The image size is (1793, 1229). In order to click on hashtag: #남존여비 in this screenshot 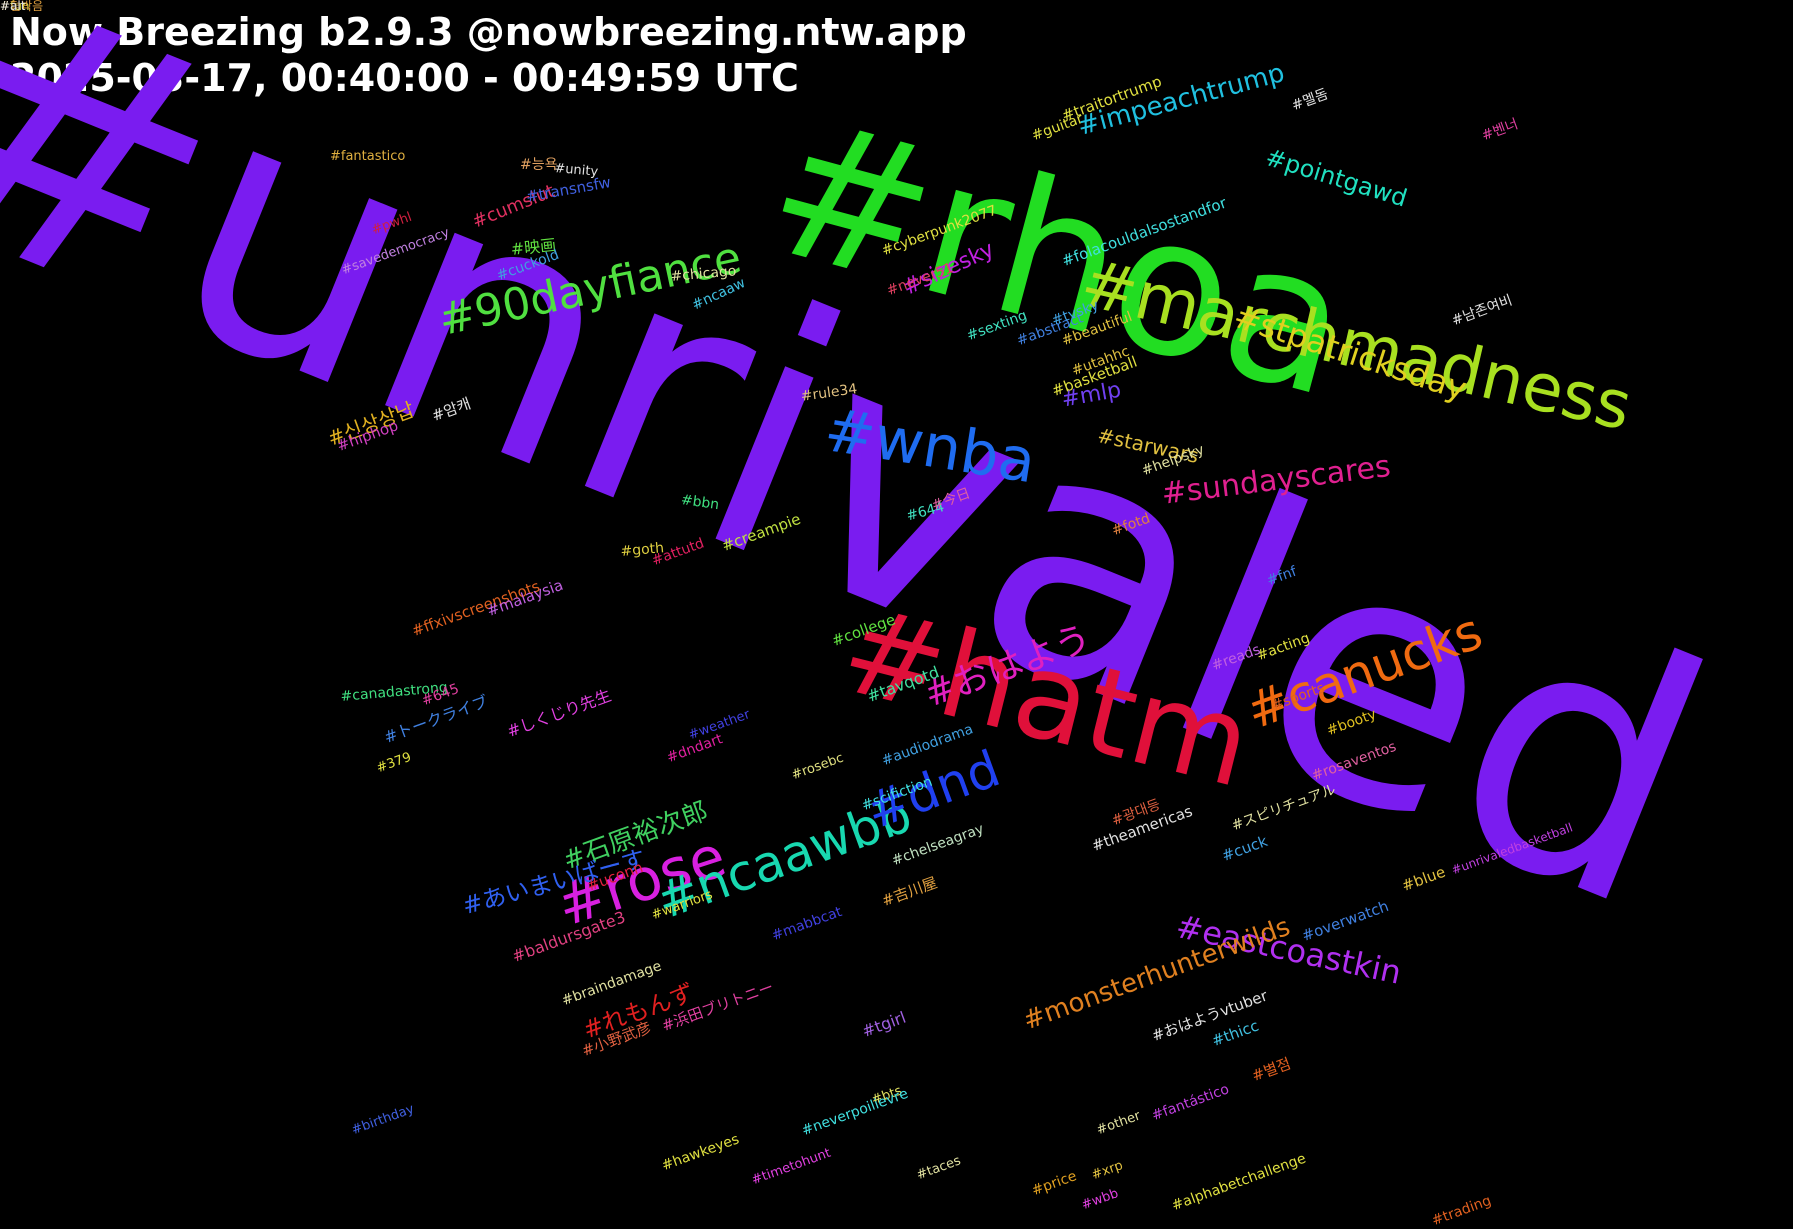, I will do `click(1482, 311)`.